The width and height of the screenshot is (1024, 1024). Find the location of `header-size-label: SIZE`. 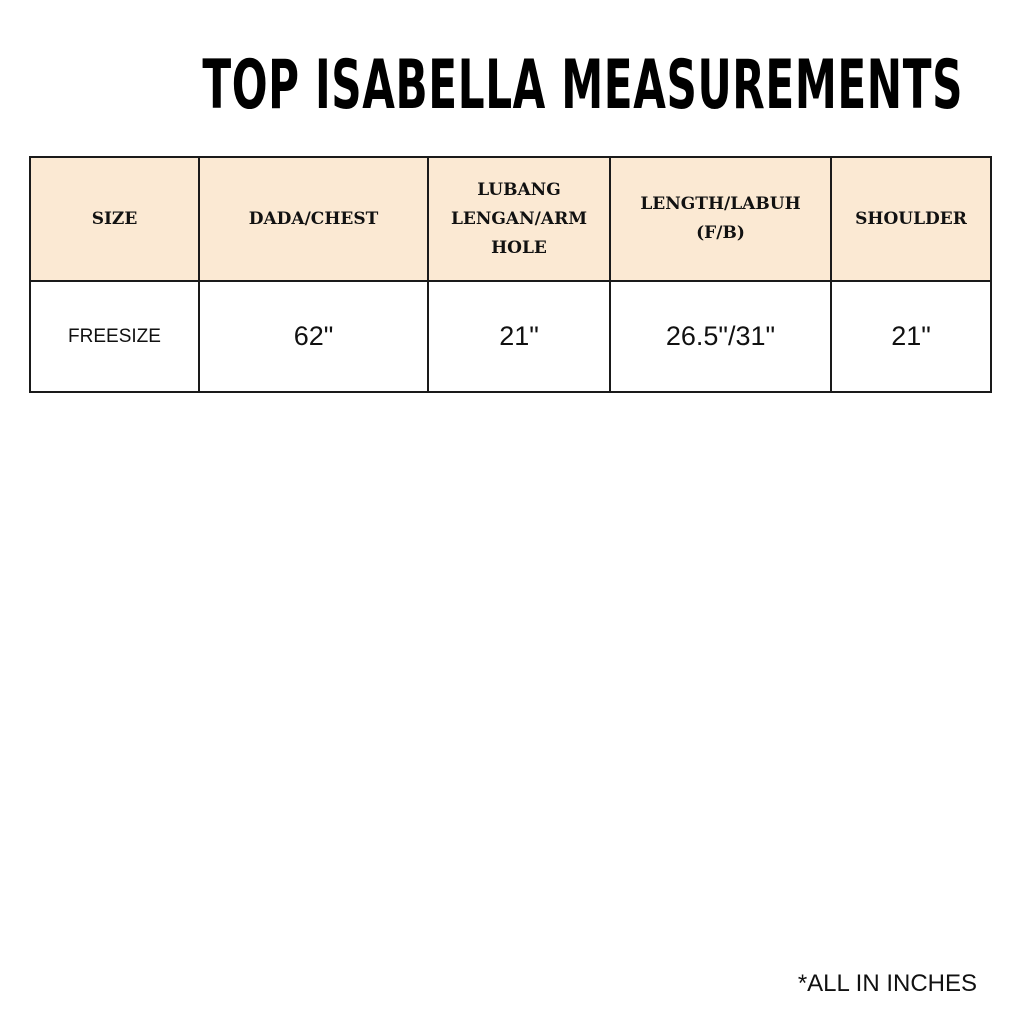

header-size-label: SIZE is located at coordinates (114, 218).